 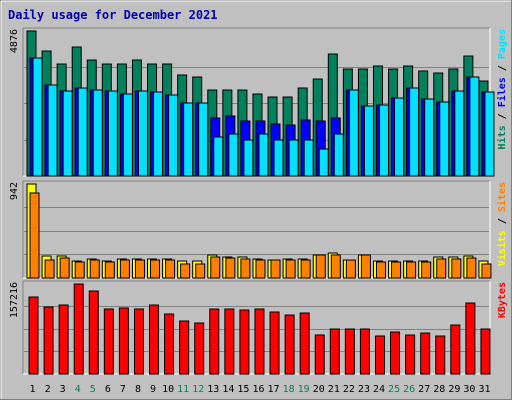 I want to click on panel-kbytes-ymax-label: 157216, so click(x=14, y=300).